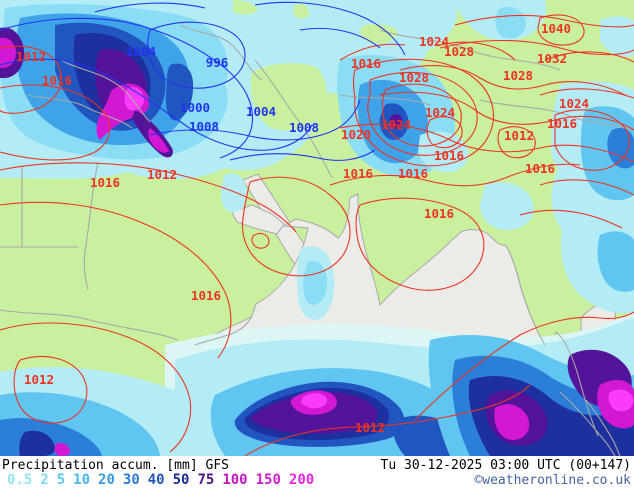 The width and height of the screenshot is (634, 490). Describe the element at coordinates (235, 480) in the screenshot. I see `legend-value-100: 100` at that location.